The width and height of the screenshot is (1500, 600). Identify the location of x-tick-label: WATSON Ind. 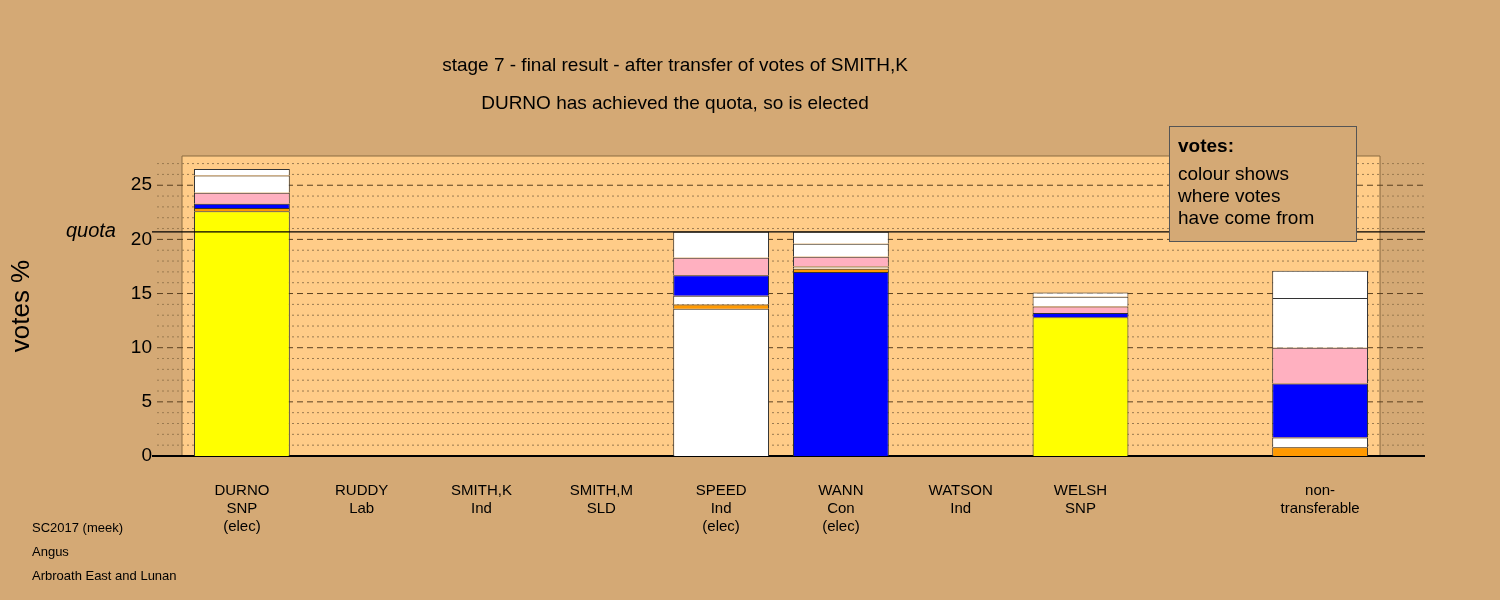
(960, 499).